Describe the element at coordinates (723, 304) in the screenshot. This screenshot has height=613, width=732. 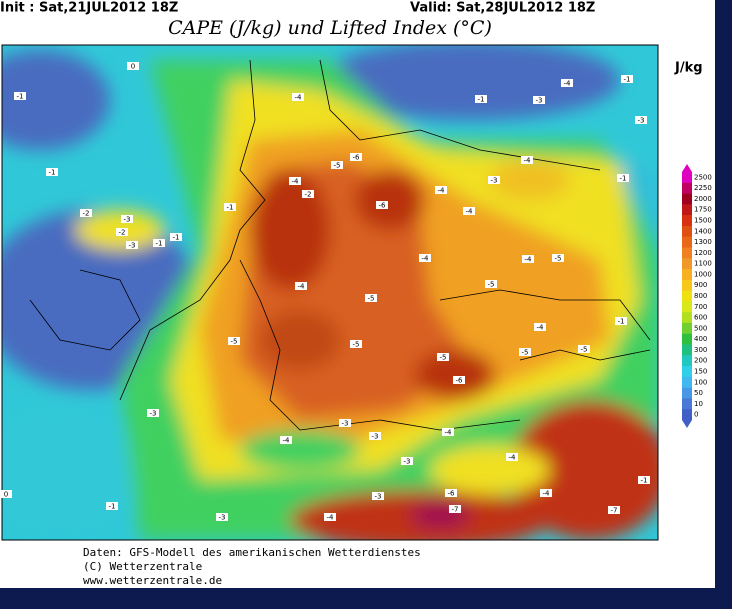
I see `frame-right` at that location.